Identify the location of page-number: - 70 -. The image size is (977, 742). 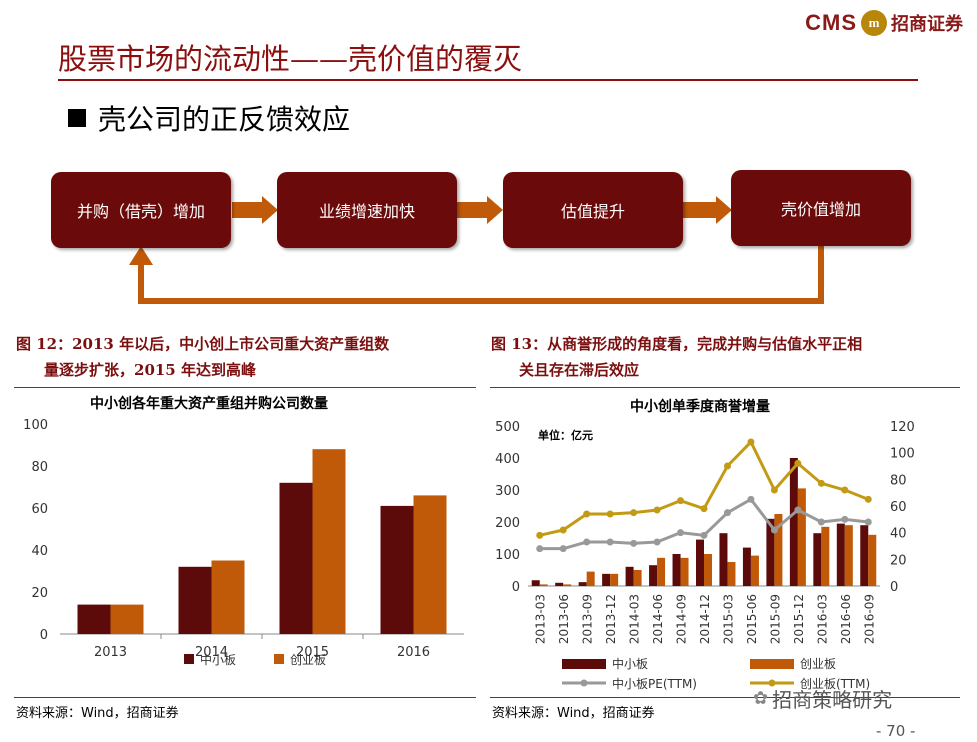
(896, 731).